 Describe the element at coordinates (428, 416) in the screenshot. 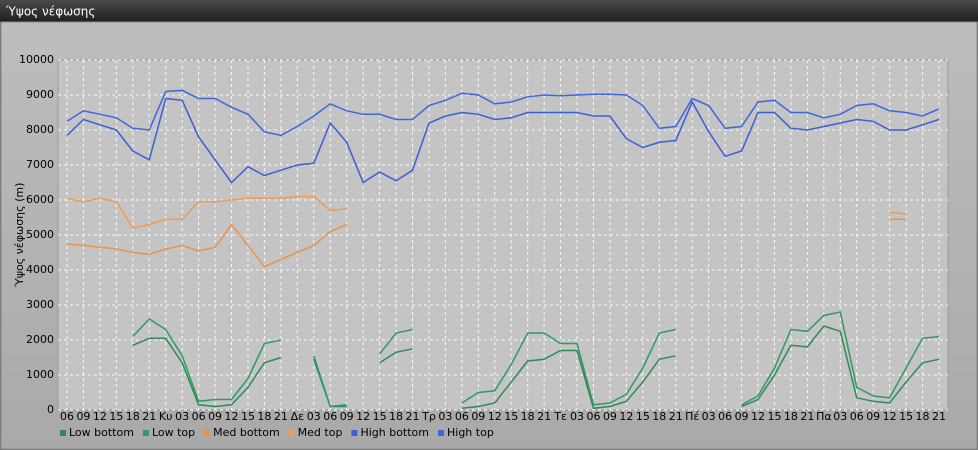

I see `x-tick-label: Τρ` at that location.